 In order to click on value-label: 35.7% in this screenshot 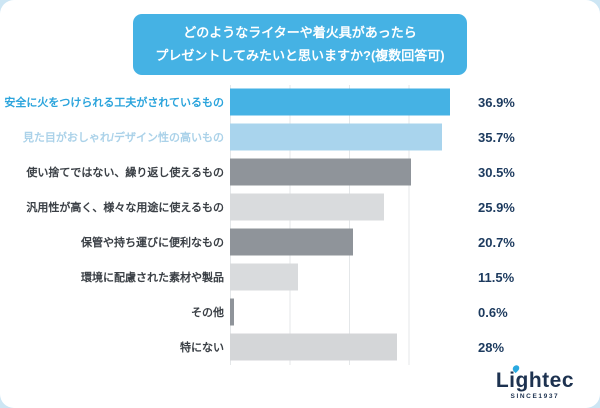, I will do `click(496, 137)`.